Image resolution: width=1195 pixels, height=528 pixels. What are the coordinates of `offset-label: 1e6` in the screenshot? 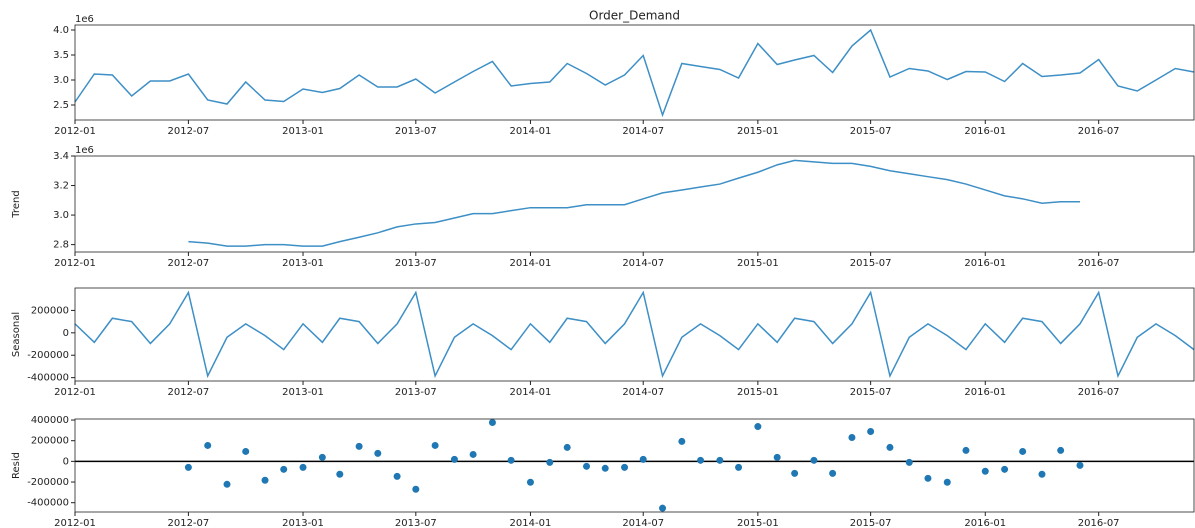 It's located at (84, 150).